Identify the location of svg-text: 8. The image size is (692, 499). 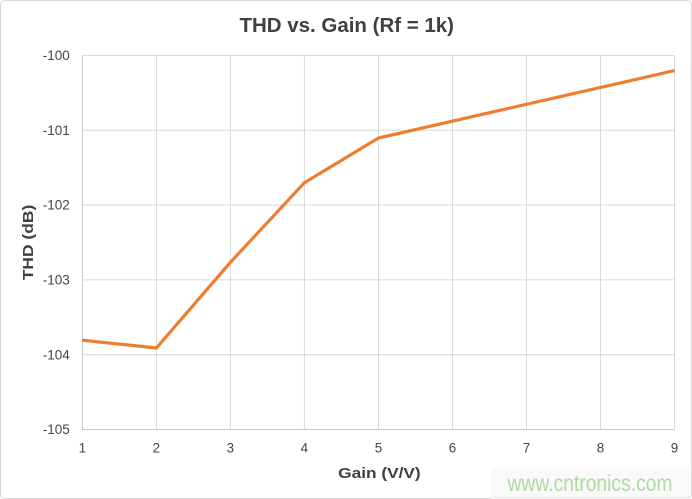
(600, 448).